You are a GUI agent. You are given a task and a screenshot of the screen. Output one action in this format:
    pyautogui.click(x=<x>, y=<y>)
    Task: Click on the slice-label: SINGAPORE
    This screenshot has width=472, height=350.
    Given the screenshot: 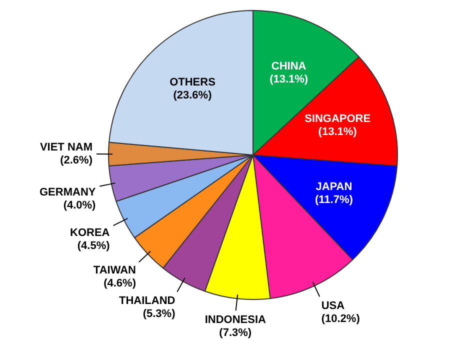 What is the action you would take?
    pyautogui.click(x=337, y=118)
    